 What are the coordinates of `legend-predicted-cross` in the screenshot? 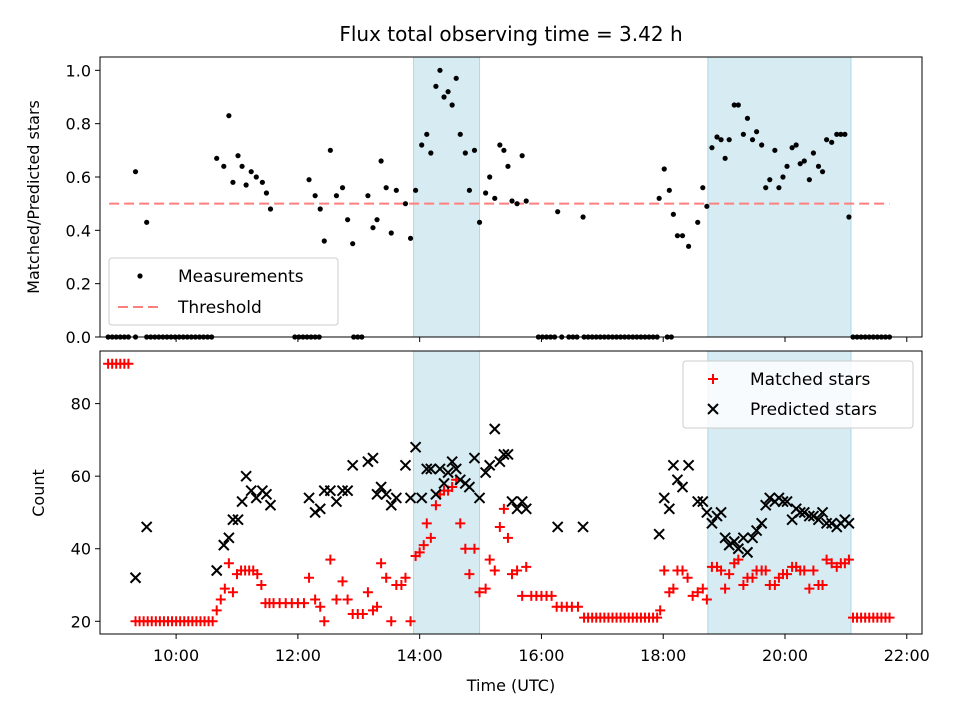 It's located at (713, 409).